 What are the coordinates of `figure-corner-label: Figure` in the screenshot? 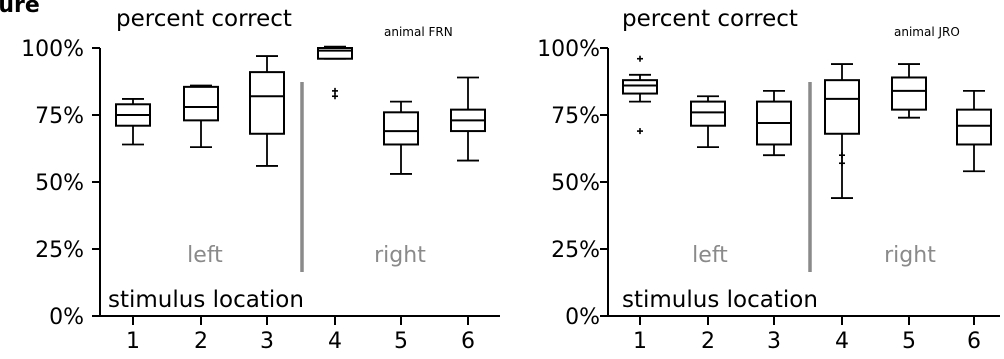 It's located at (20, 9).